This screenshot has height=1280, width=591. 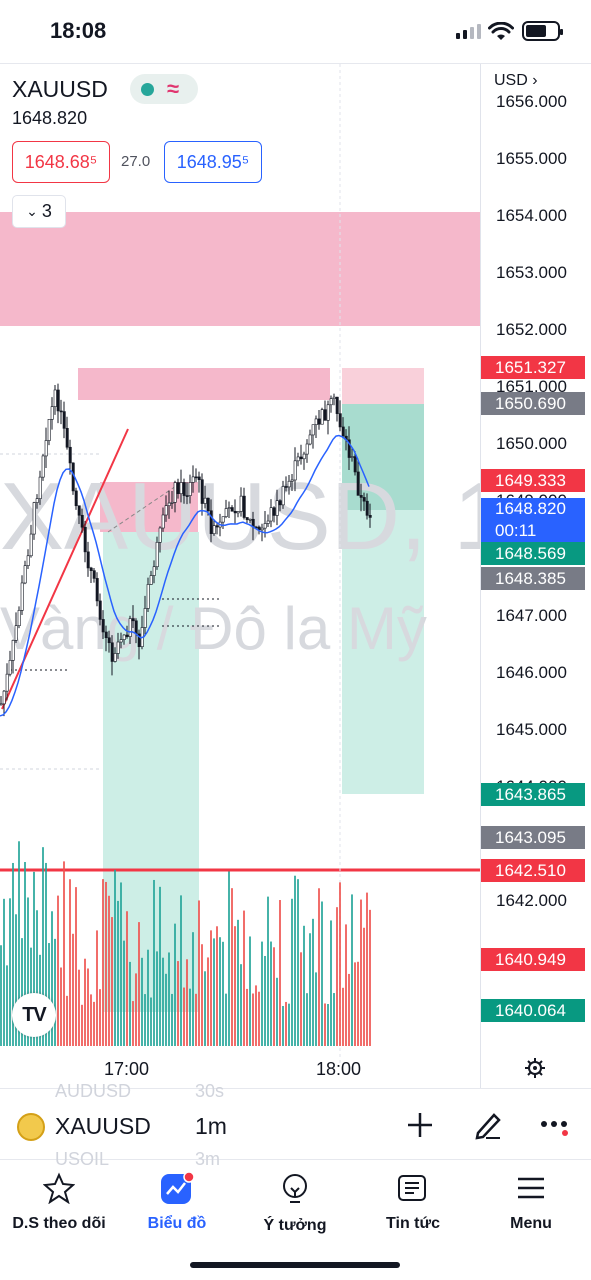 What do you see at coordinates (531, 215) in the screenshot?
I see `price-tick: 1654.000` at bounding box center [531, 215].